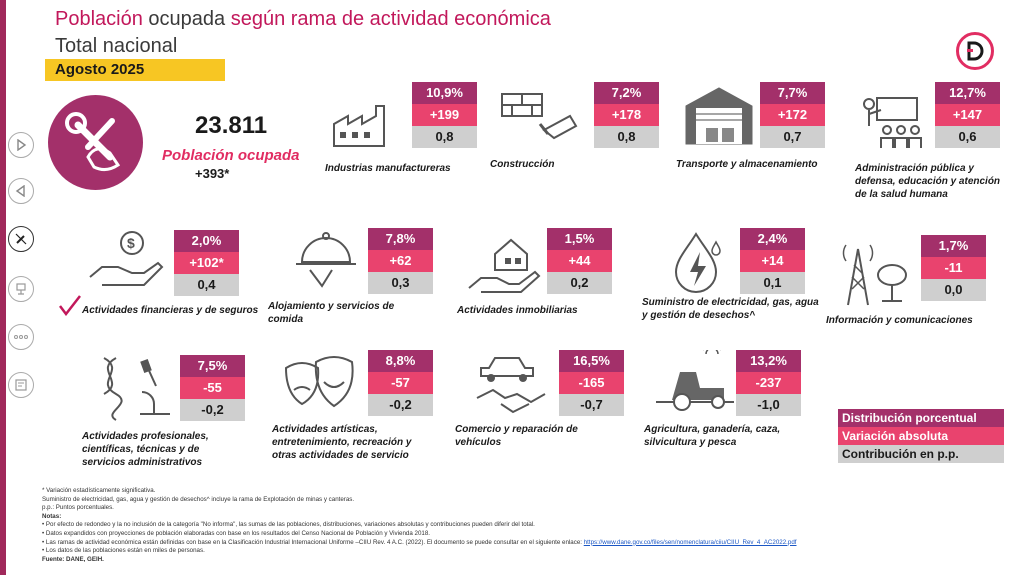 The width and height of the screenshot is (1024, 575). Describe the element at coordinates (206, 263) in the screenshot. I see `sector-abs: +102*` at that location.